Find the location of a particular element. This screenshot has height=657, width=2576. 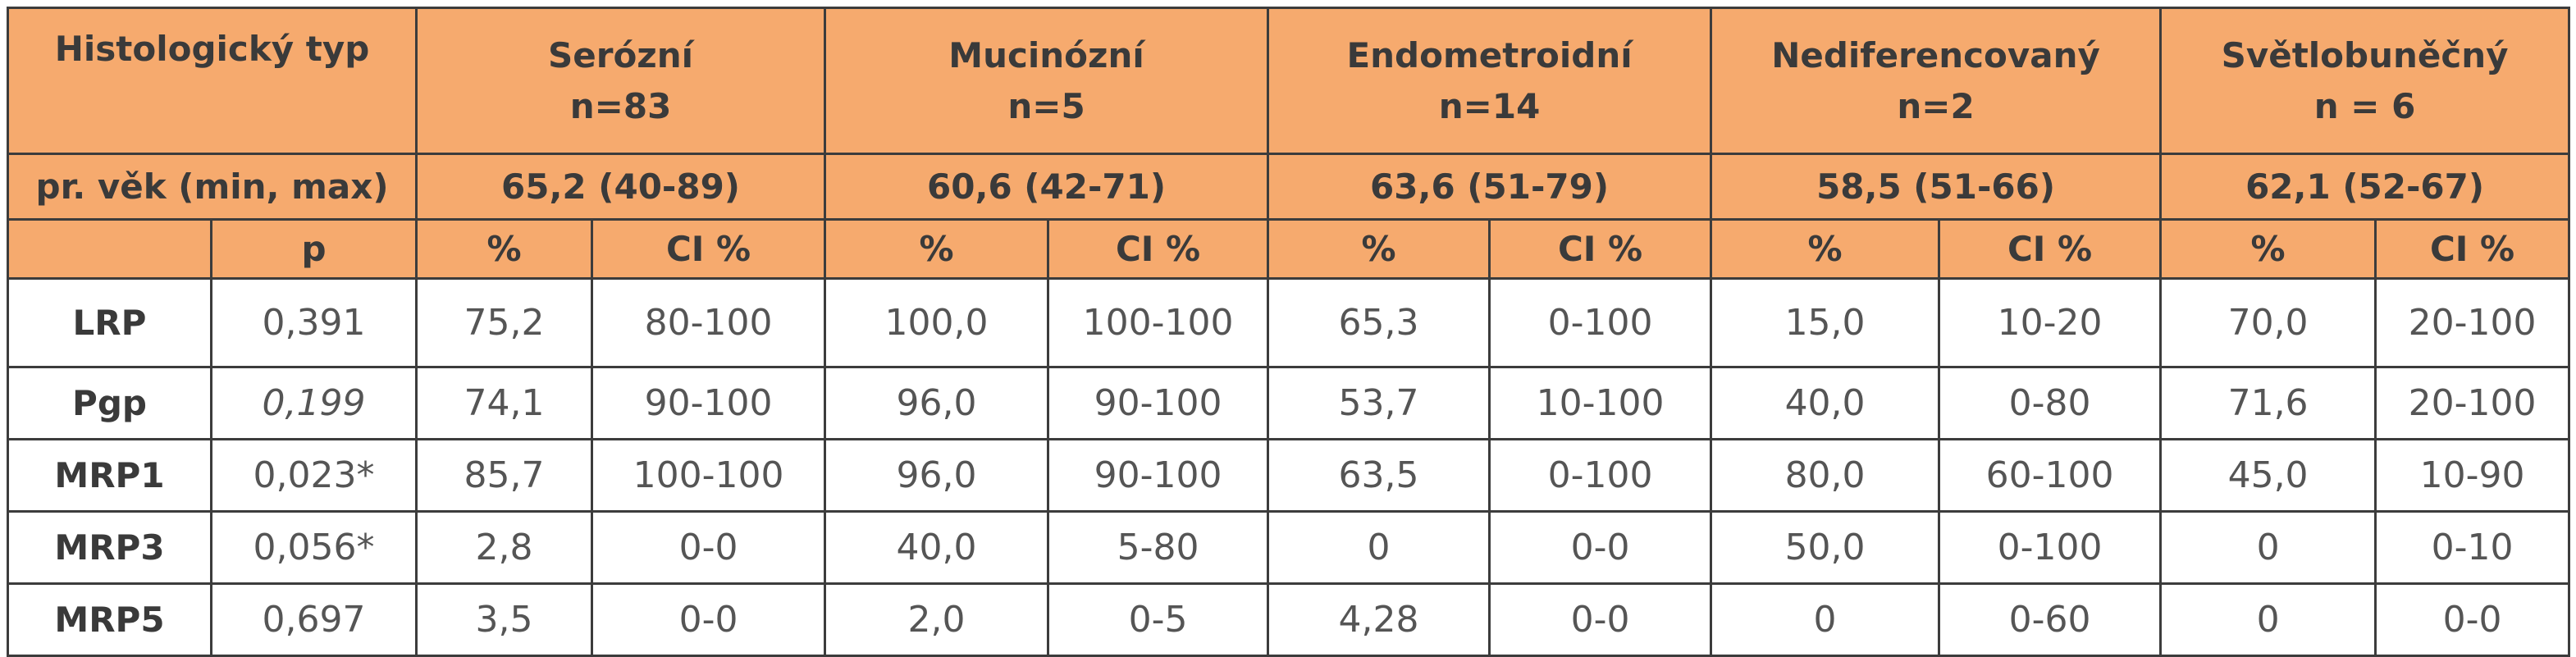

marker-cell: MRP5 is located at coordinates (109, 619).